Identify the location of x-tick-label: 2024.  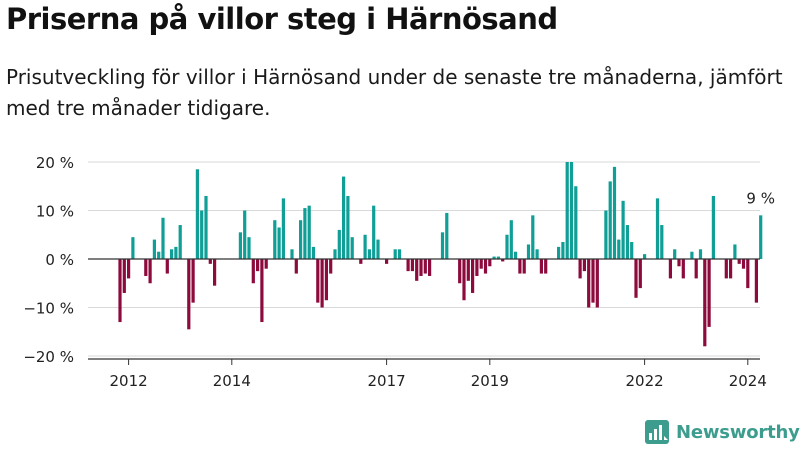
(748, 381).